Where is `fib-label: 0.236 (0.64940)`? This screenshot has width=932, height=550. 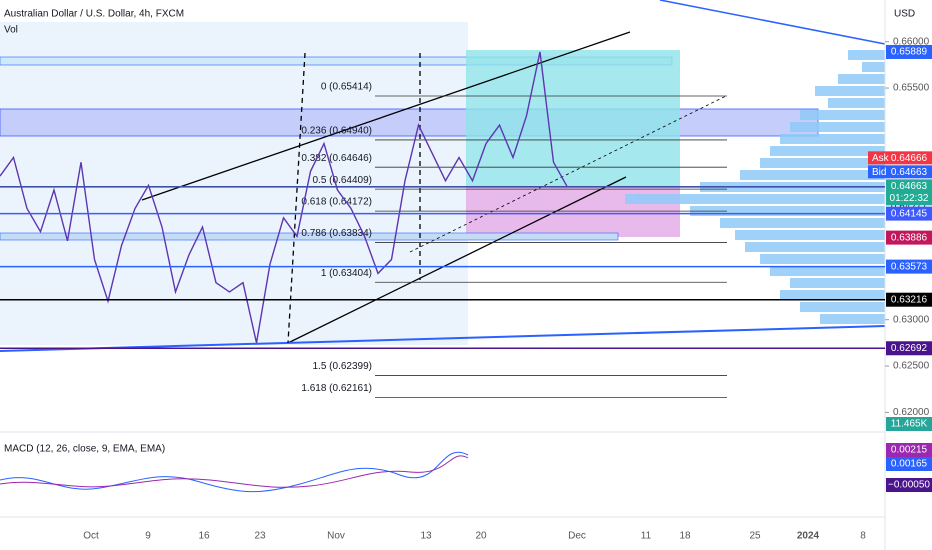 fib-label: 0.236 (0.64940) is located at coordinates (336, 131).